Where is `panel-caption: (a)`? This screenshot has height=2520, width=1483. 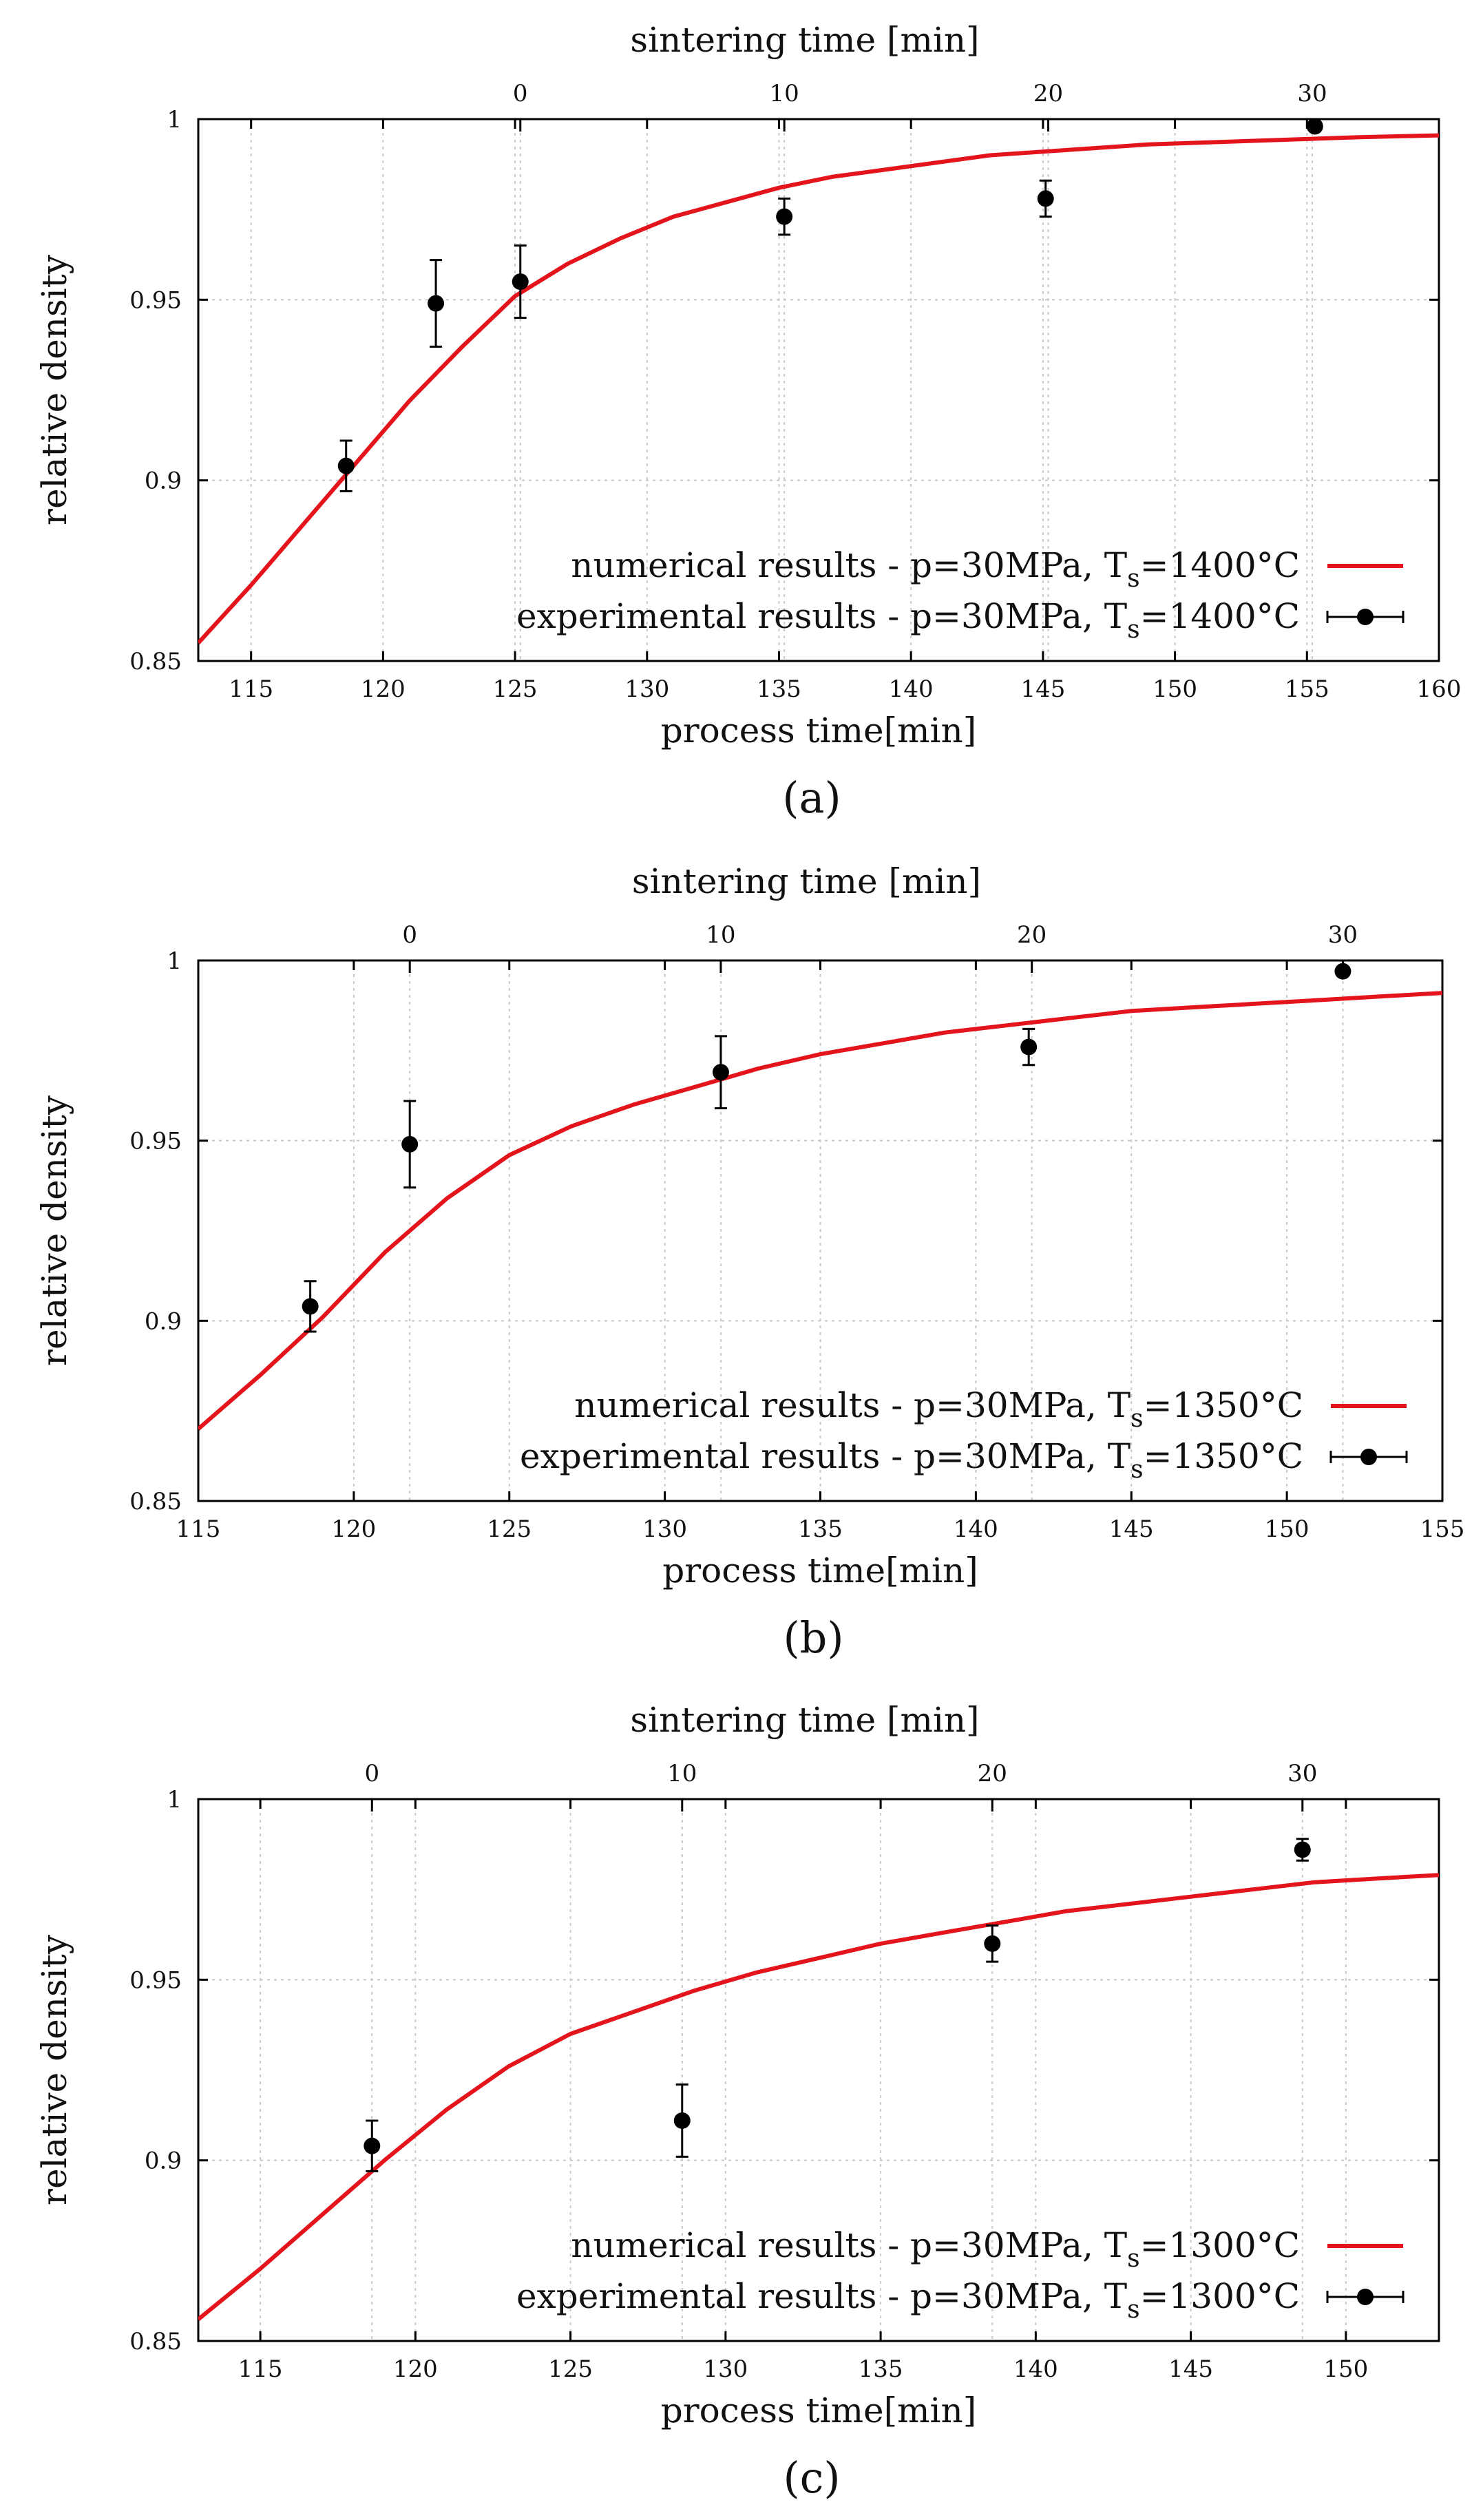
panel-caption: (a) is located at coordinates (812, 798).